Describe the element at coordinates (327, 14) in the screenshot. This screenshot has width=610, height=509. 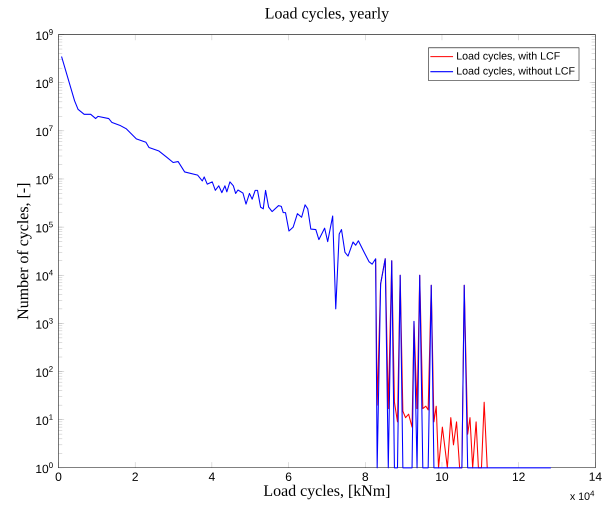
I see `chart-title: Load cycles, yearly` at that location.